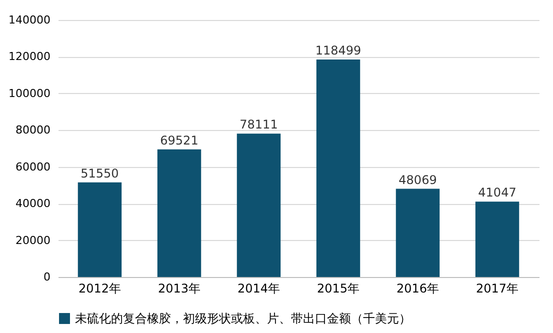 This screenshot has width=553, height=333. Describe the element at coordinates (29, 20) in the screenshot. I see `y-tick-label: 140000` at that location.